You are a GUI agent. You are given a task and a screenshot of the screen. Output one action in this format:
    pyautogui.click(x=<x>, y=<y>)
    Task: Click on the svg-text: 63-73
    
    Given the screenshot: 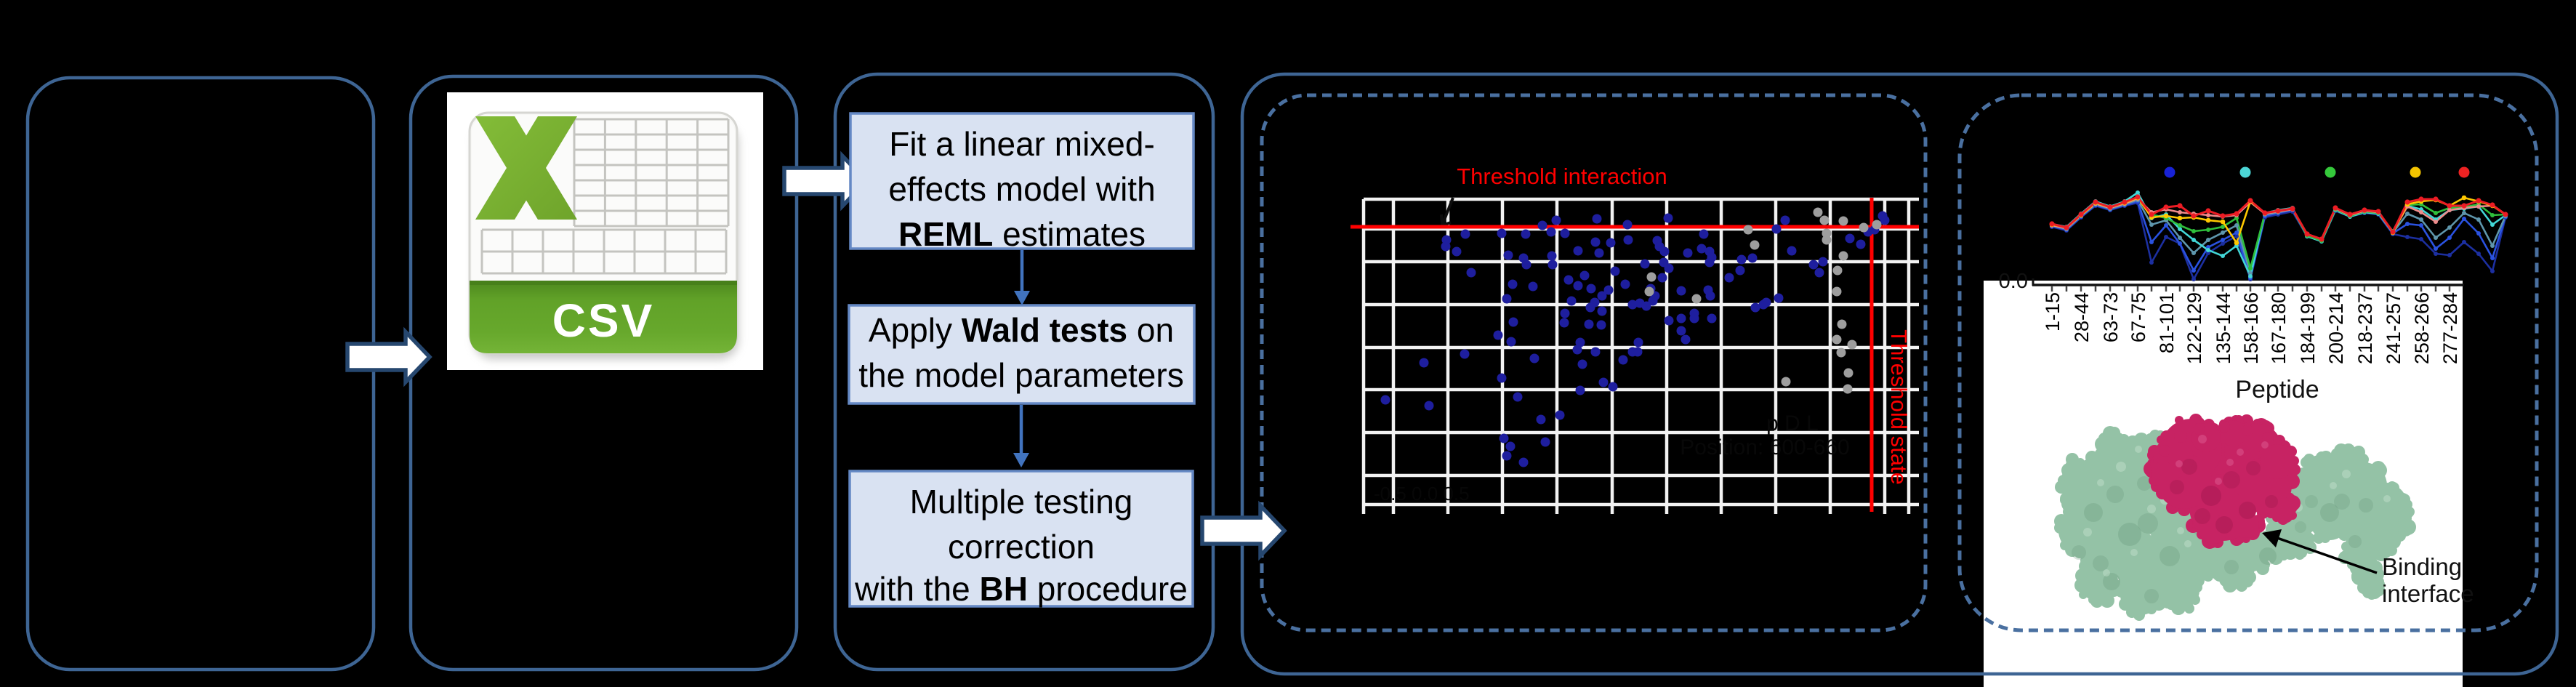 What is the action you would take?
    pyautogui.click(x=2111, y=317)
    